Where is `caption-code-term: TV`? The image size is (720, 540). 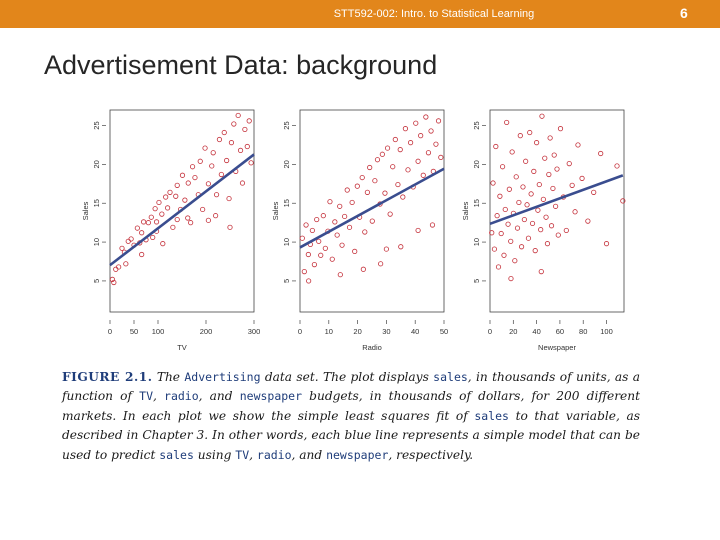
caption-code-term: TV is located at coordinates (146, 396).